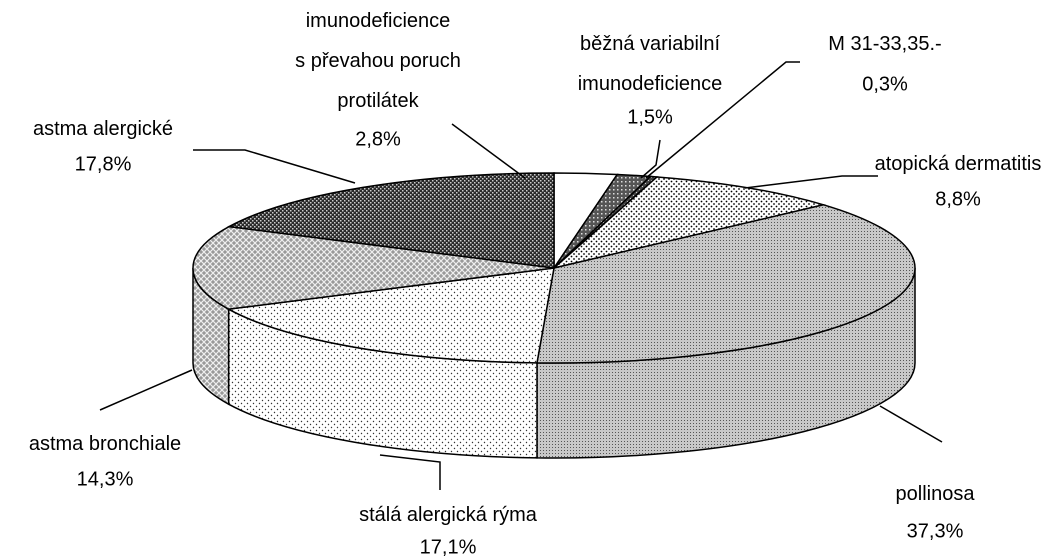 This screenshot has width=1062, height=560. Describe the element at coordinates (884, 44) in the screenshot. I see `slice-label: M 31-33,35.-` at that location.